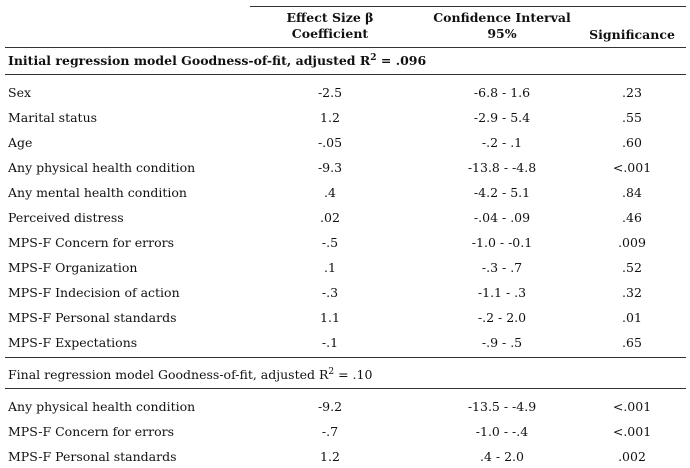  I want to click on cell: .55, so click(632, 117).